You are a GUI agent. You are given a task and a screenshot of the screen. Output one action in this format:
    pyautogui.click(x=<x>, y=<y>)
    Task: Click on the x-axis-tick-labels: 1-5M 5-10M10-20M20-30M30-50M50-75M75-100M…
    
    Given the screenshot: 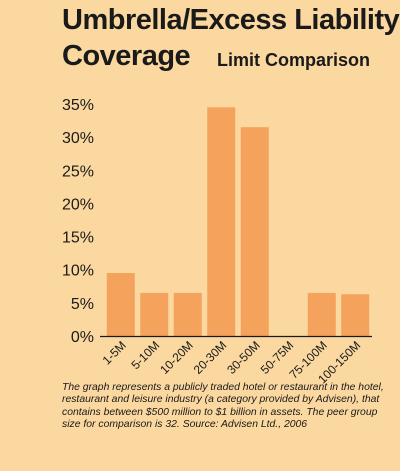 What is the action you would take?
    pyautogui.click(x=232, y=362)
    